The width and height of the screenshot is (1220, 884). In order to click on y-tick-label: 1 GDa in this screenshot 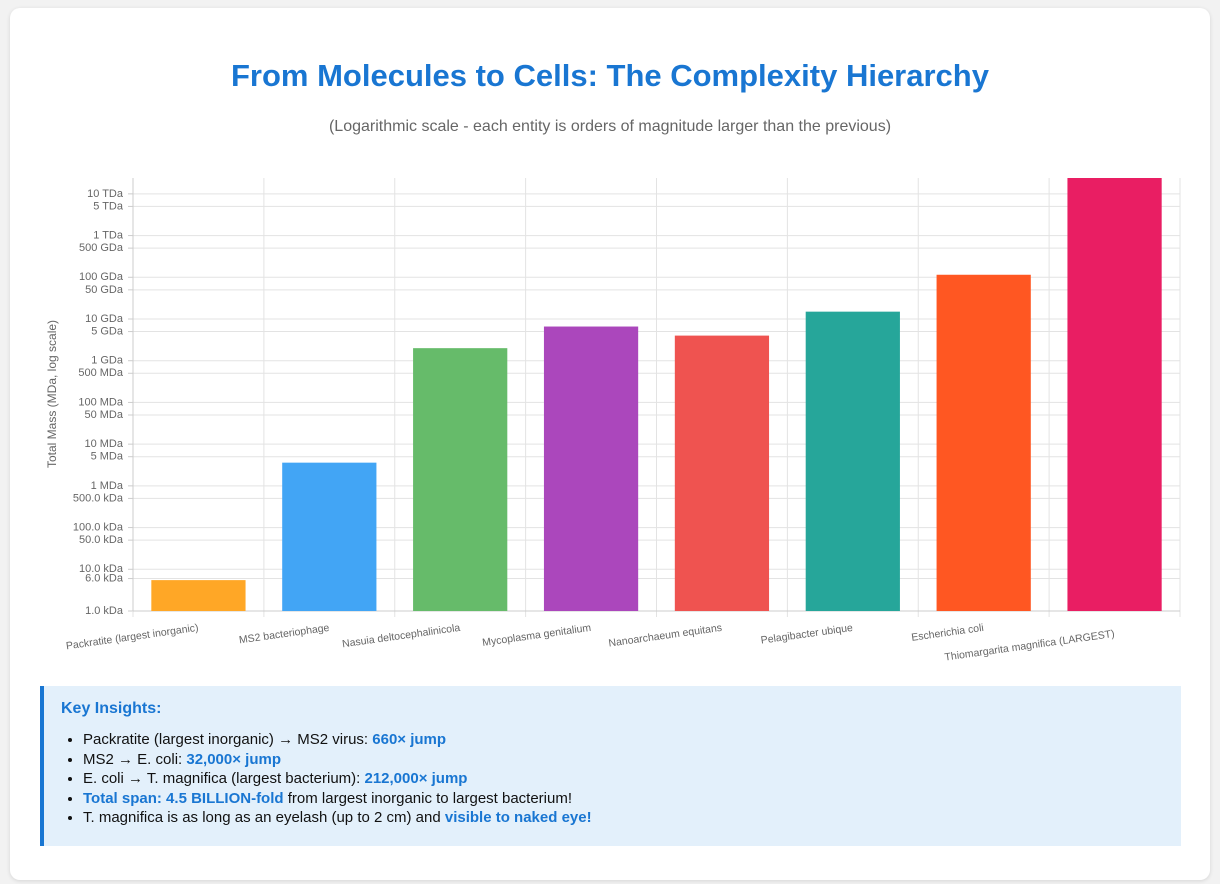, I will do `click(107, 361)`.